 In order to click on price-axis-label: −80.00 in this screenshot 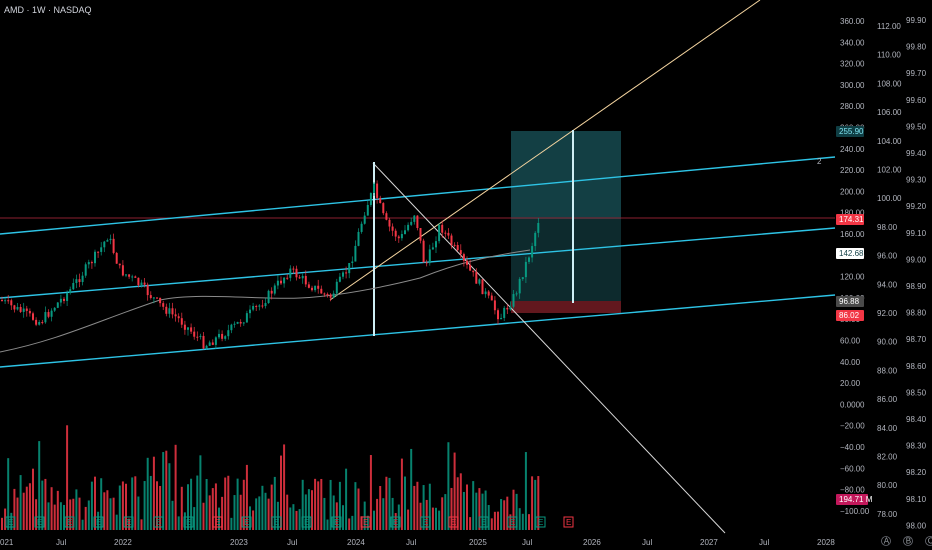, I will do `click(852, 490)`.